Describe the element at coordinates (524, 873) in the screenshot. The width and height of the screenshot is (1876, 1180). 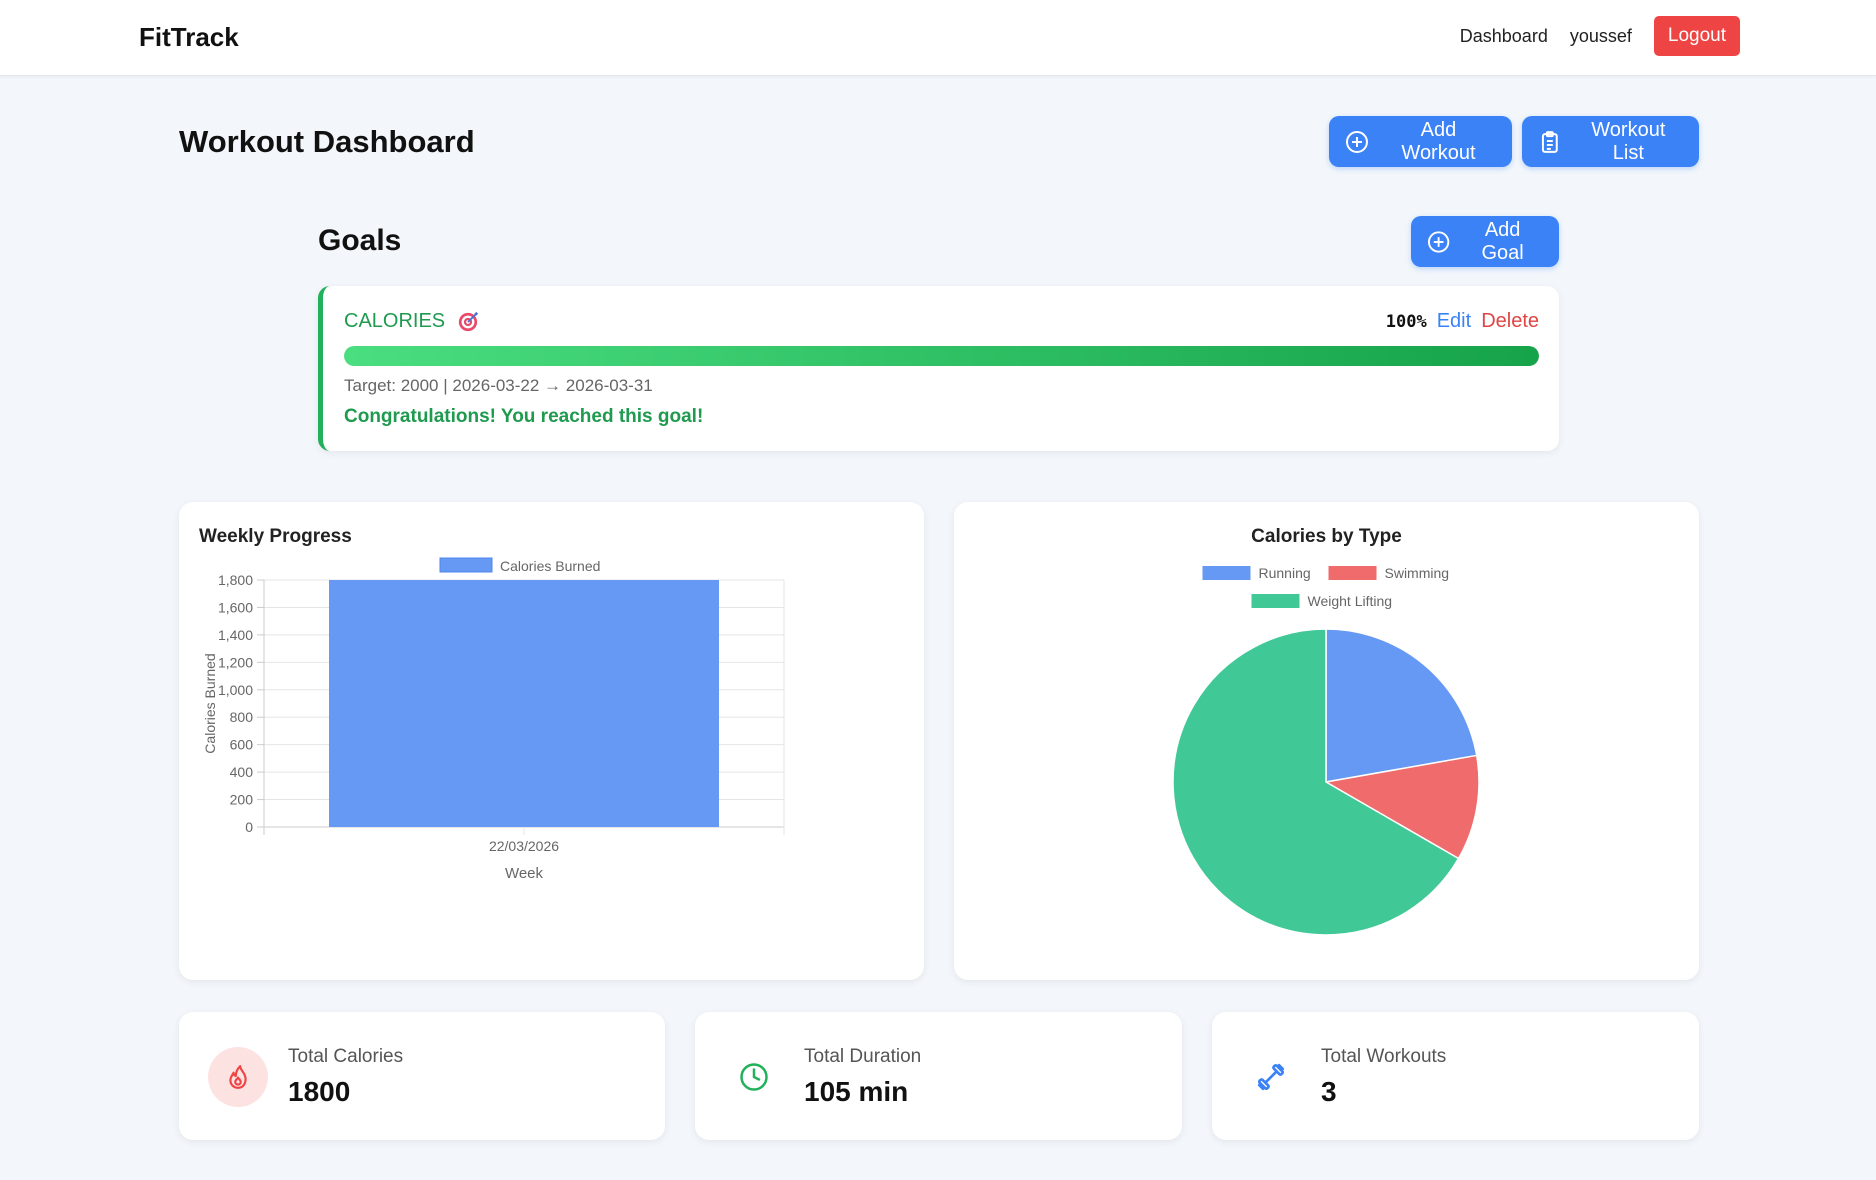
I see `bar-x-axis-label: Week` at that location.